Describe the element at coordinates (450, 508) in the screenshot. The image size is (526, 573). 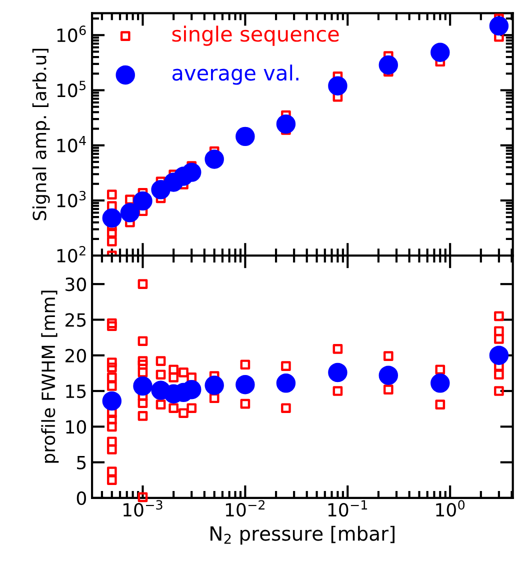
I see `x-tick-label: 10$^{0}$` at that location.